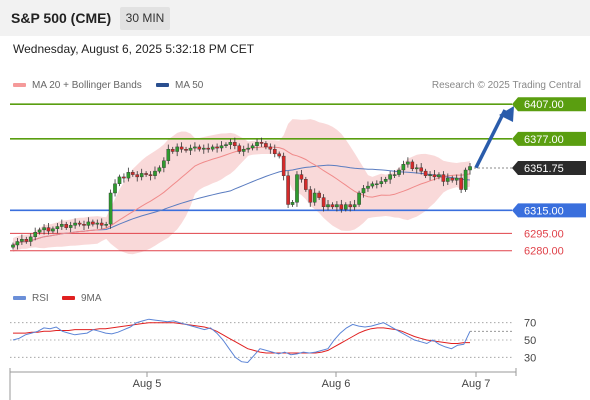 This screenshot has width=590, height=400. What do you see at coordinates (162, 85) in the screenshot?
I see `legend-ma50-swatch` at bounding box center [162, 85].